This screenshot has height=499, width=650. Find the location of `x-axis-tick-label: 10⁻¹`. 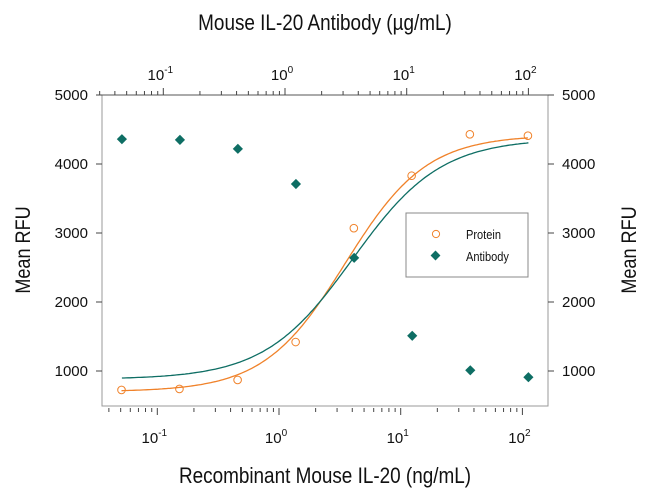

x-axis-tick-label: 10⁻¹ is located at coordinates (155, 437).